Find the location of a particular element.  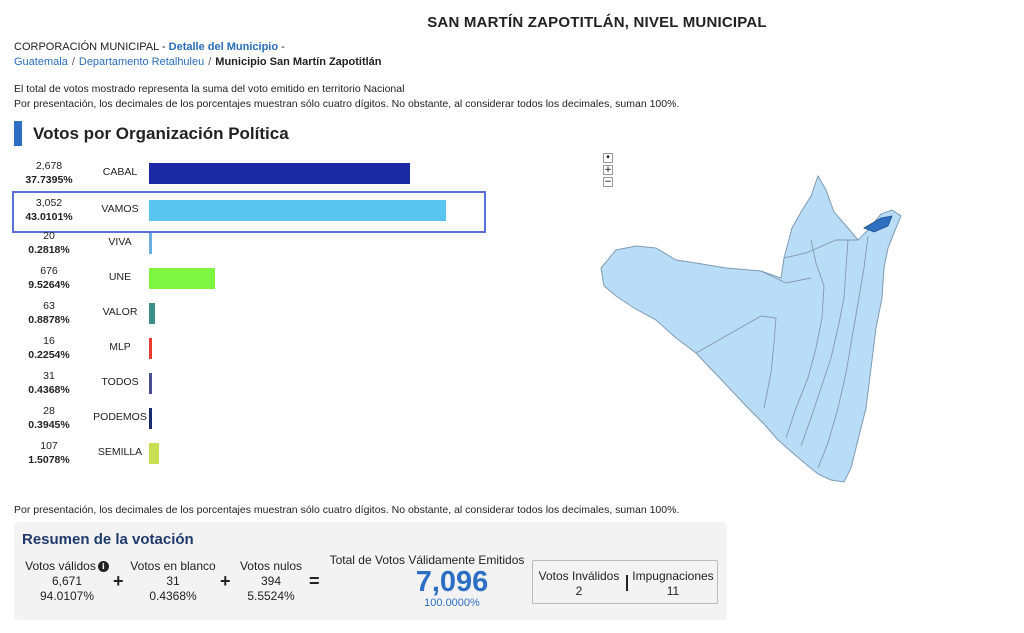

party-row-podemos: 28 0.3945% PODEMOS is located at coordinates (249, 418).